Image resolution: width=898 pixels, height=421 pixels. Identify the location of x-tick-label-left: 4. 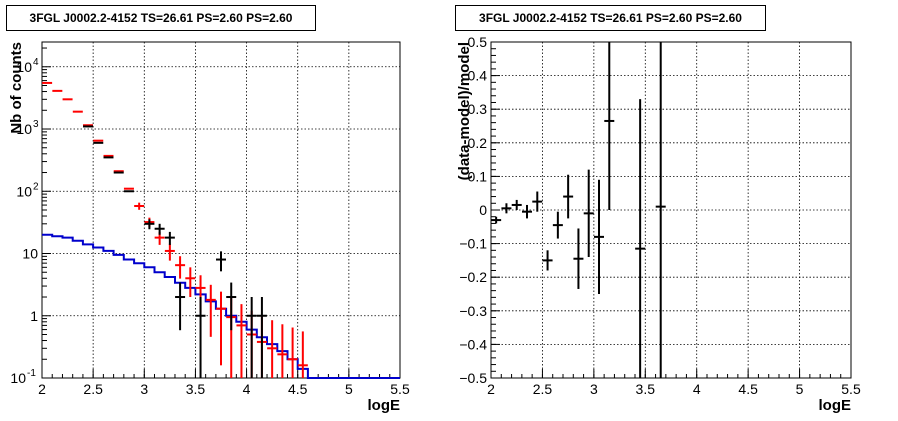
(247, 389).